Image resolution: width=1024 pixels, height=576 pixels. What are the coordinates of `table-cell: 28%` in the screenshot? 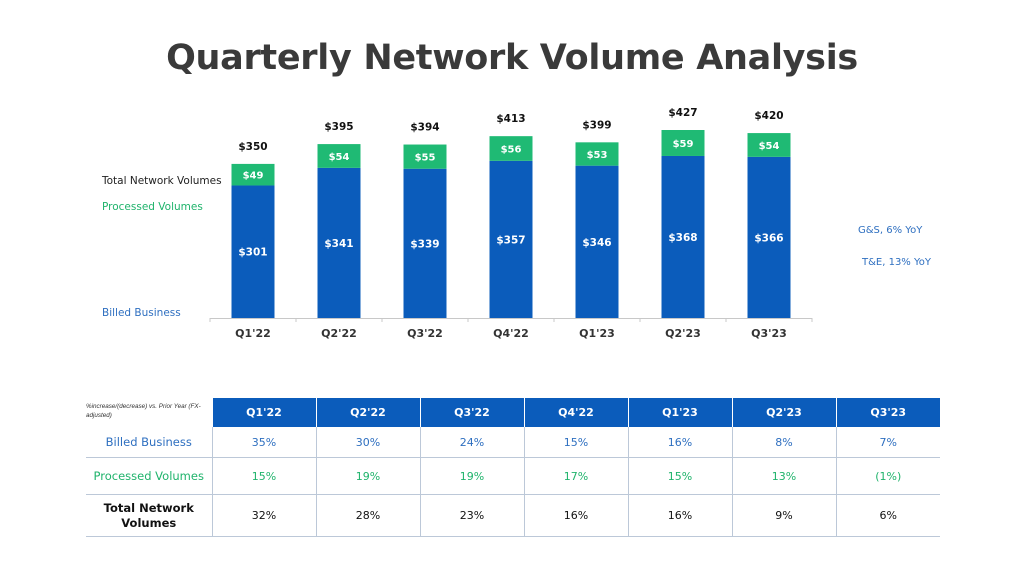 It's located at (367, 515).